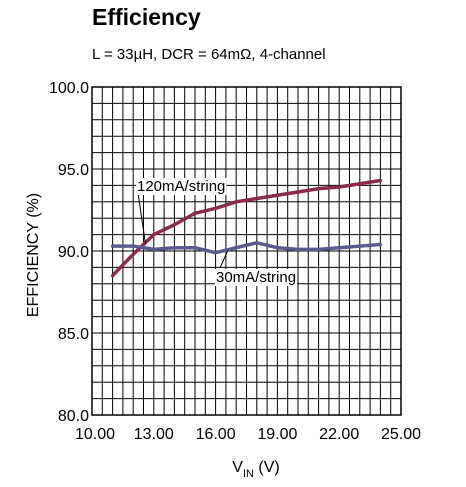 This screenshot has height=487, width=466. I want to click on y-tick-label: 95.0, so click(73, 170).